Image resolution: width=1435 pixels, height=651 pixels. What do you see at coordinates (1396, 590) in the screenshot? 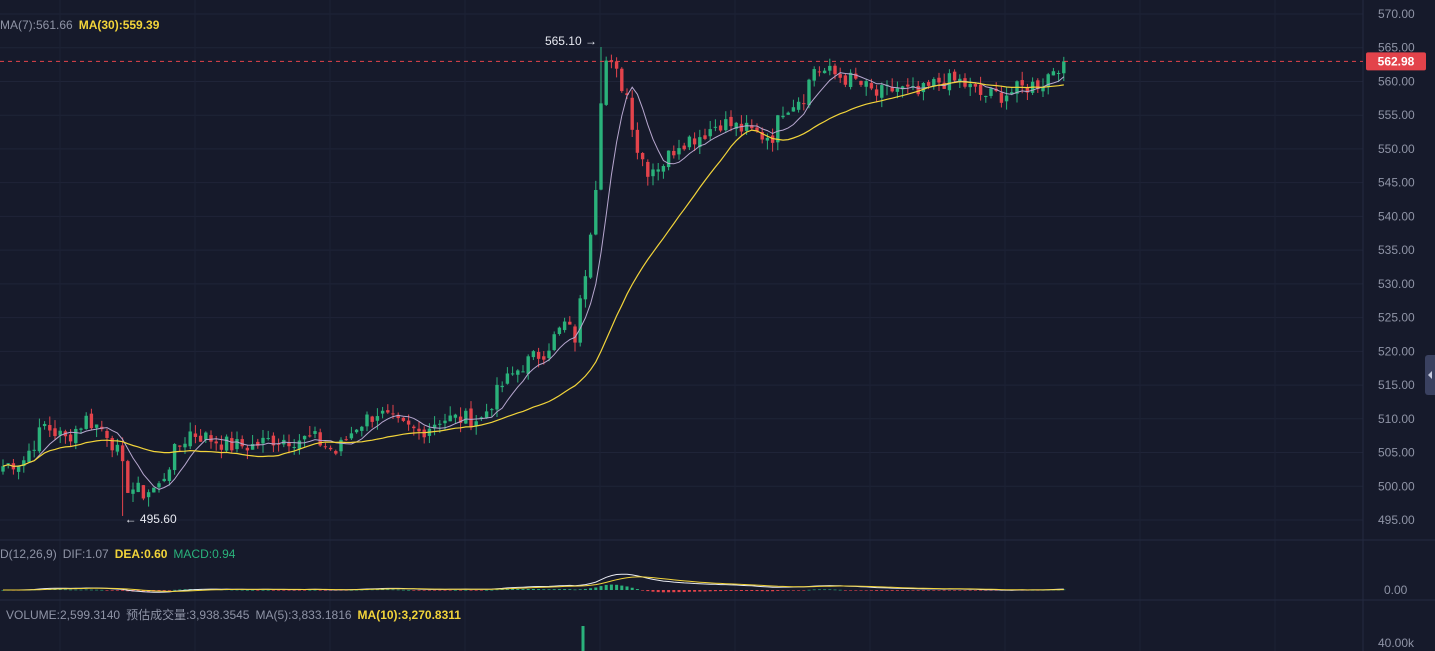
I see `macd-zero-tick: 0.00` at bounding box center [1396, 590].